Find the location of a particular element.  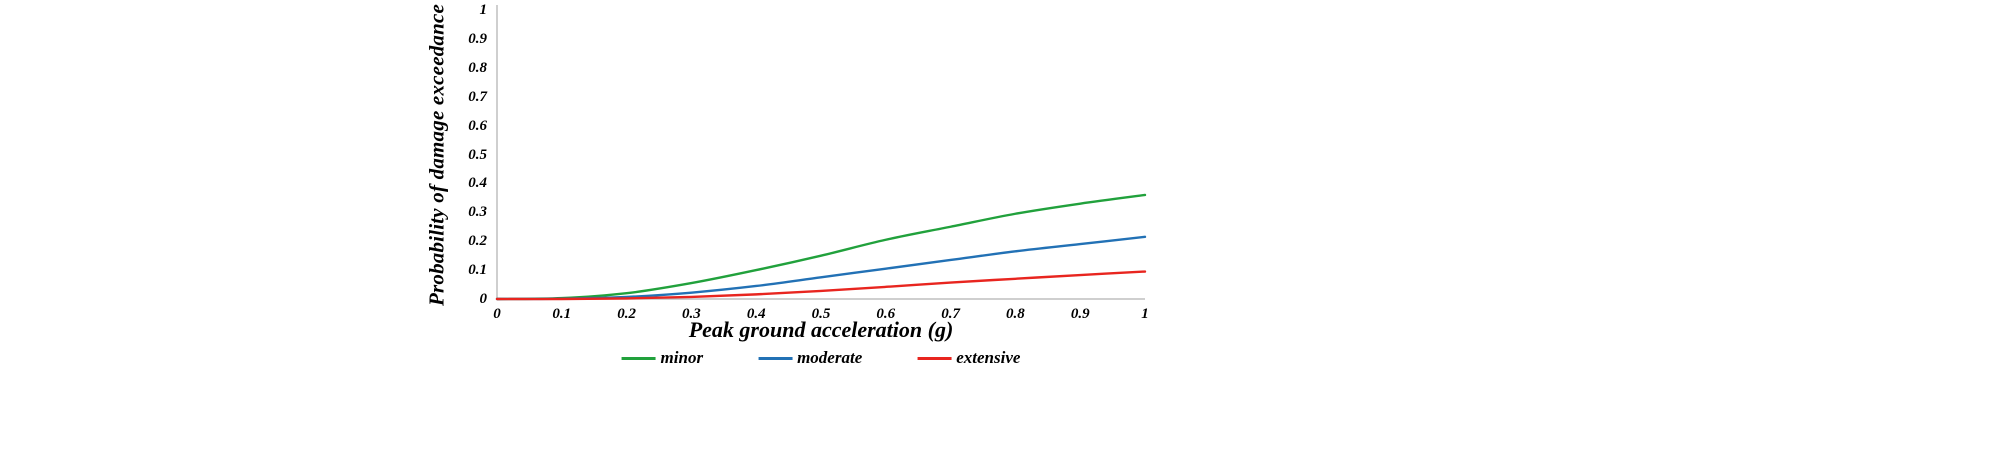

y-axis-tick-labels: 1 0.9 0.8 0.7 0.6 0.5 0.4 0.3 0.2 0.1 0 is located at coordinates (458, 236).